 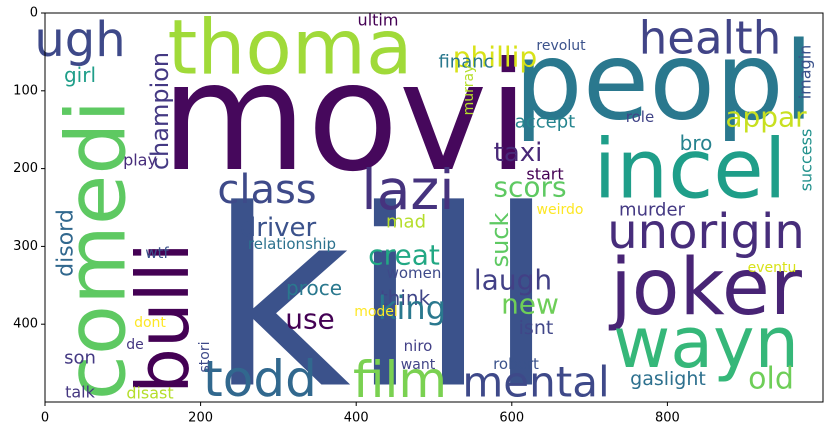 What do you see at coordinates (160, 111) in the screenshot?
I see `word: champion` at bounding box center [160, 111].